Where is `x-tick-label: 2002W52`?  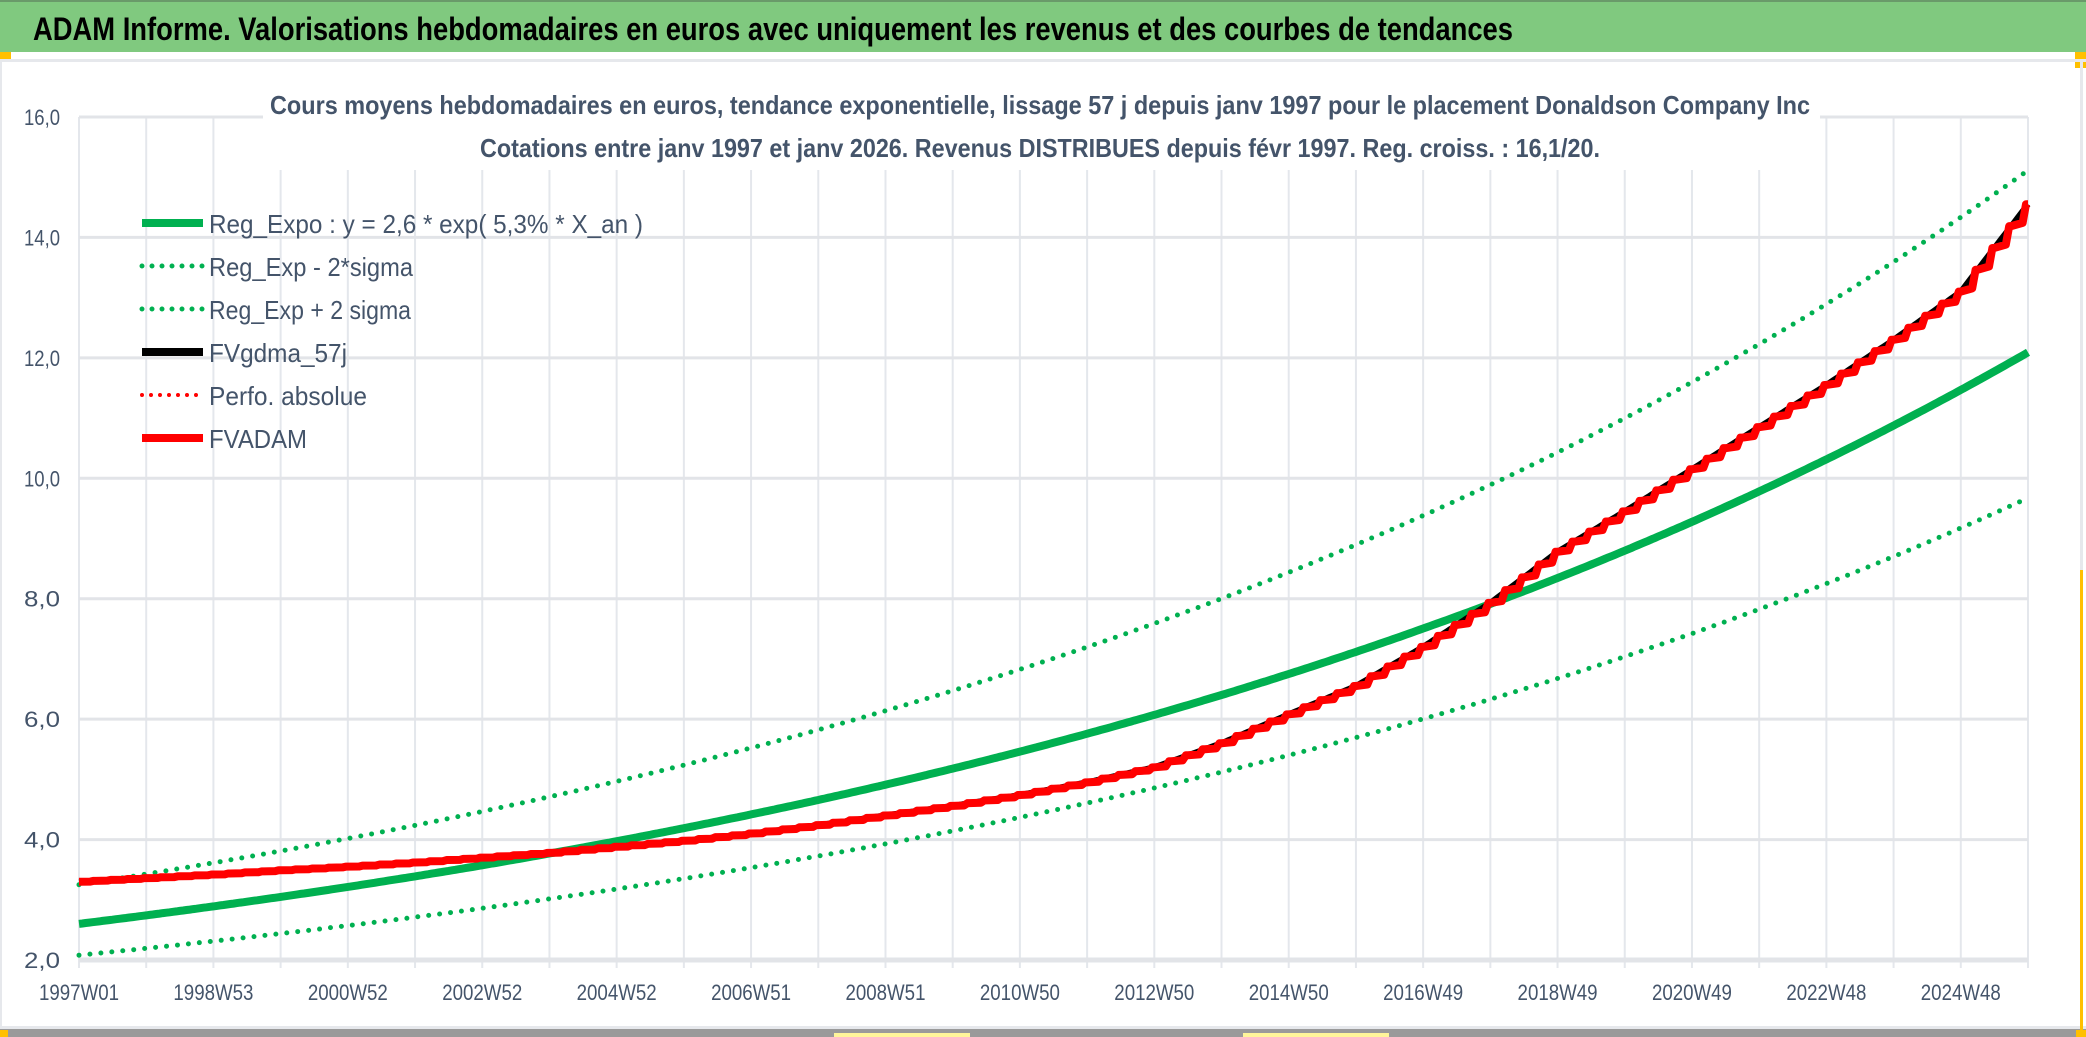
x-tick-label: 2002W52 is located at coordinates (482, 992).